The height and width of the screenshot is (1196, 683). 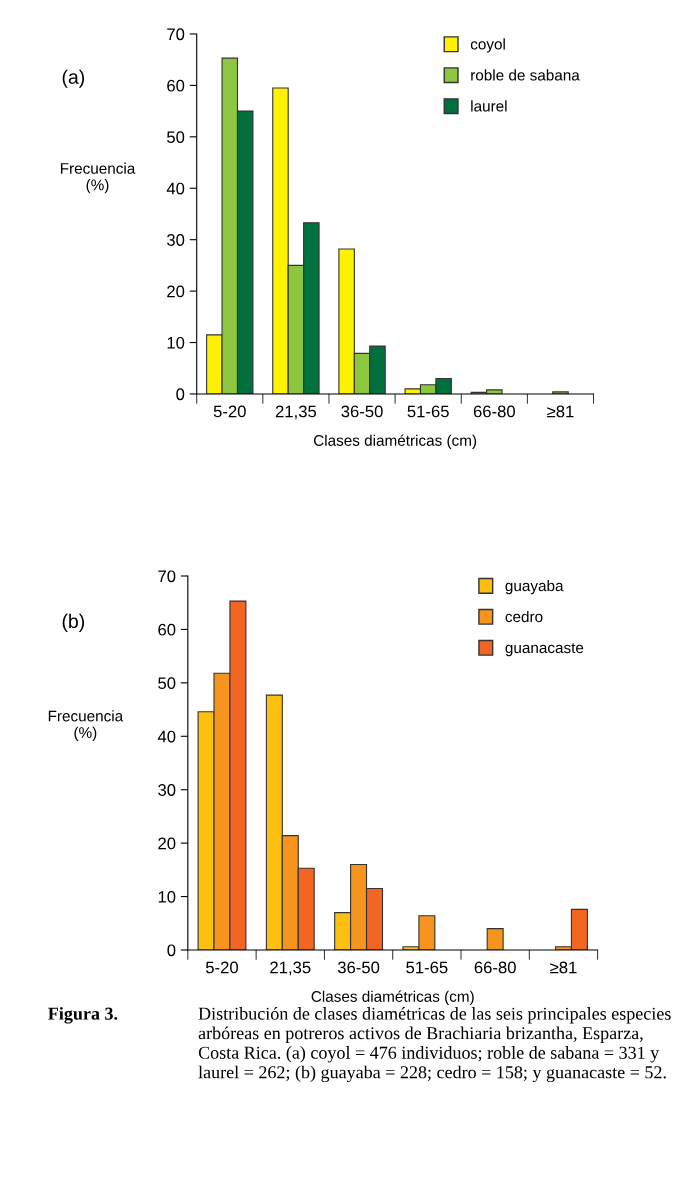 What do you see at coordinates (534, 587) in the screenshot?
I see `legend-label: guayaba` at bounding box center [534, 587].